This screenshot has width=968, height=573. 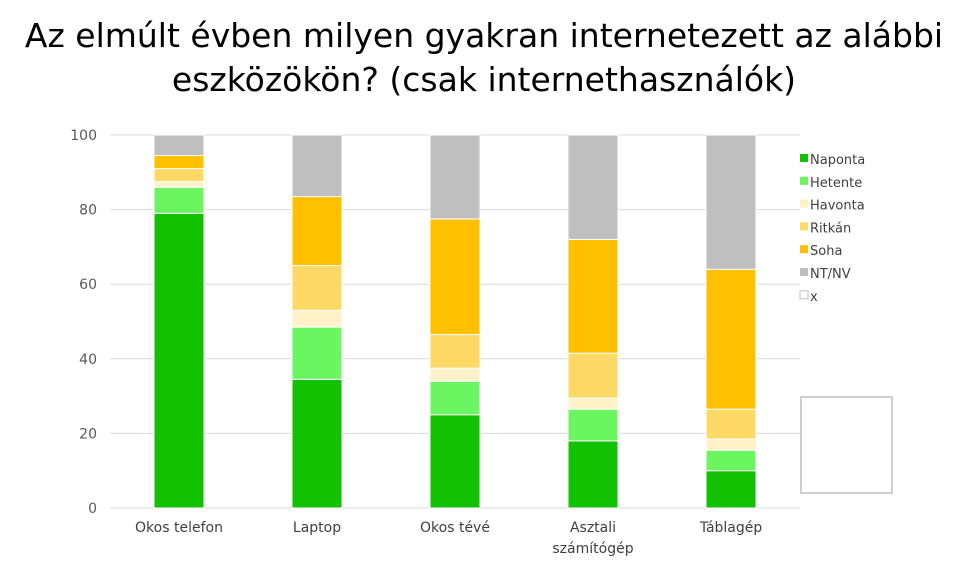 I want to click on y-tick-label: 60, so click(x=88, y=285).